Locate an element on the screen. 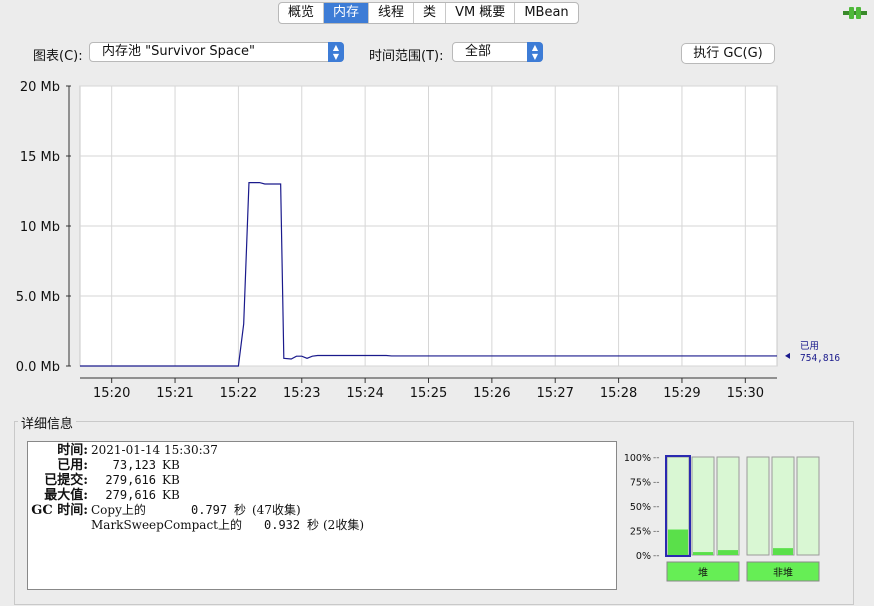 This screenshot has height=606, width=874. tab-1: 内存 is located at coordinates (347, 13).